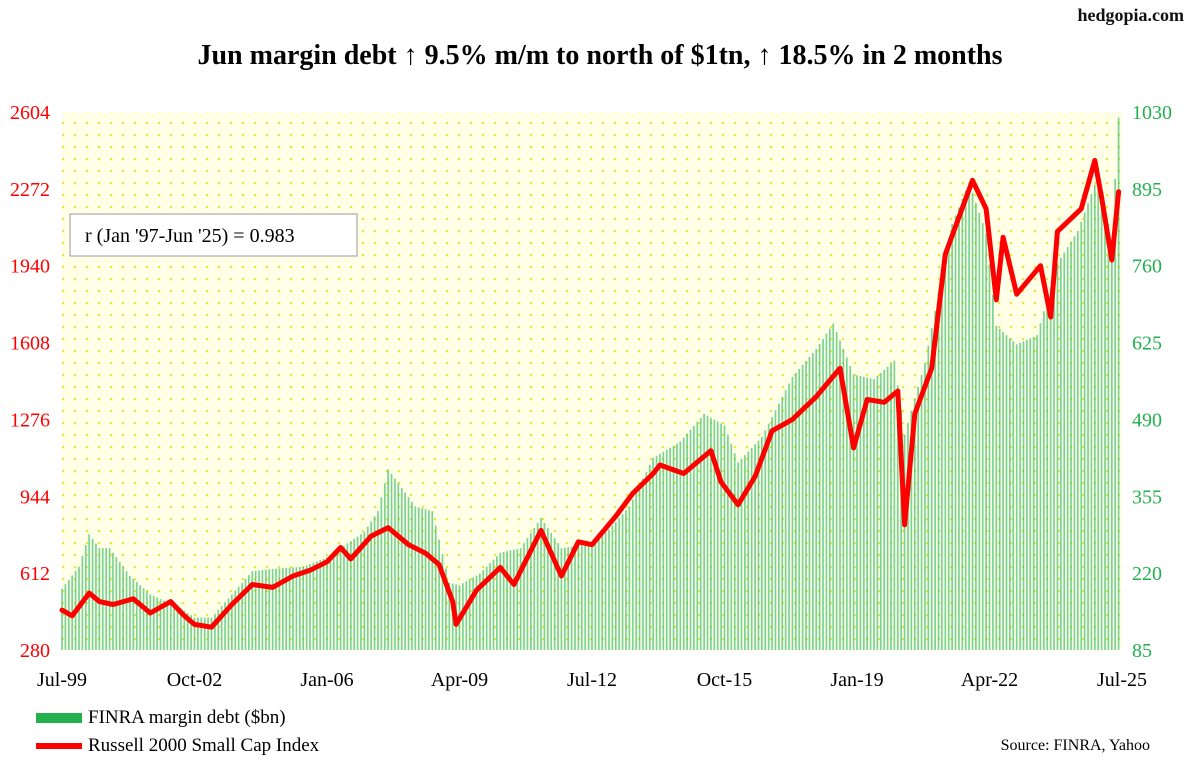 This screenshot has width=1200, height=766. I want to click on left-axis-tick-label: 2272, so click(30, 190).